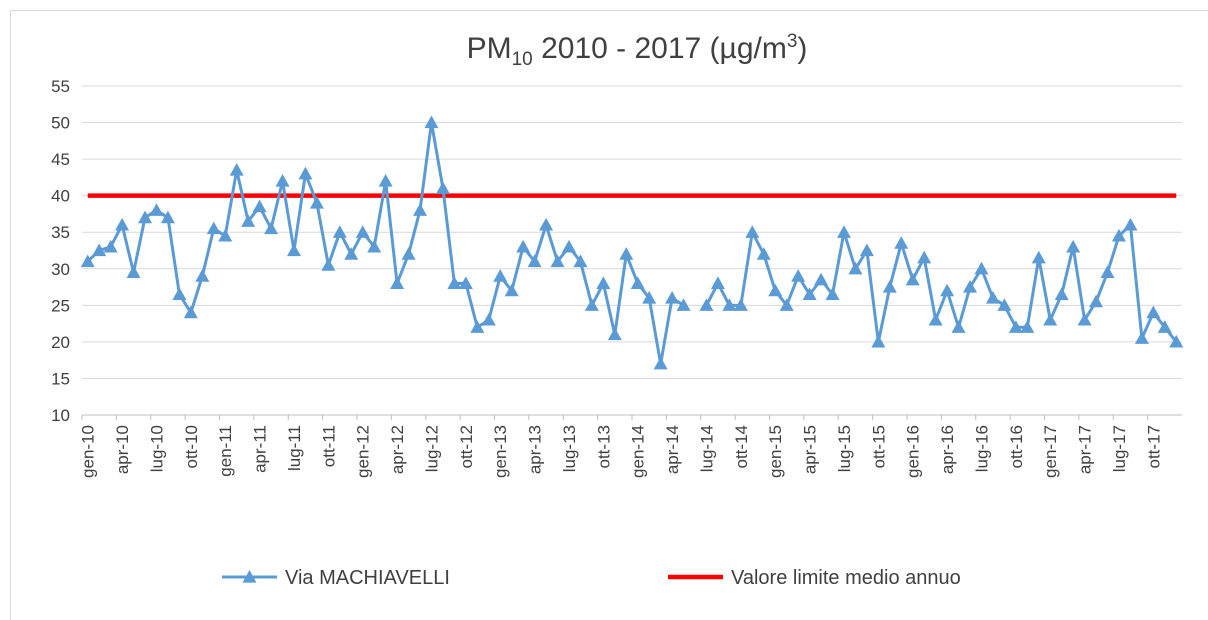 This screenshot has height=620, width=1208. Describe the element at coordinates (810, 449) in the screenshot. I see `x-tick-label: apr-15` at that location.